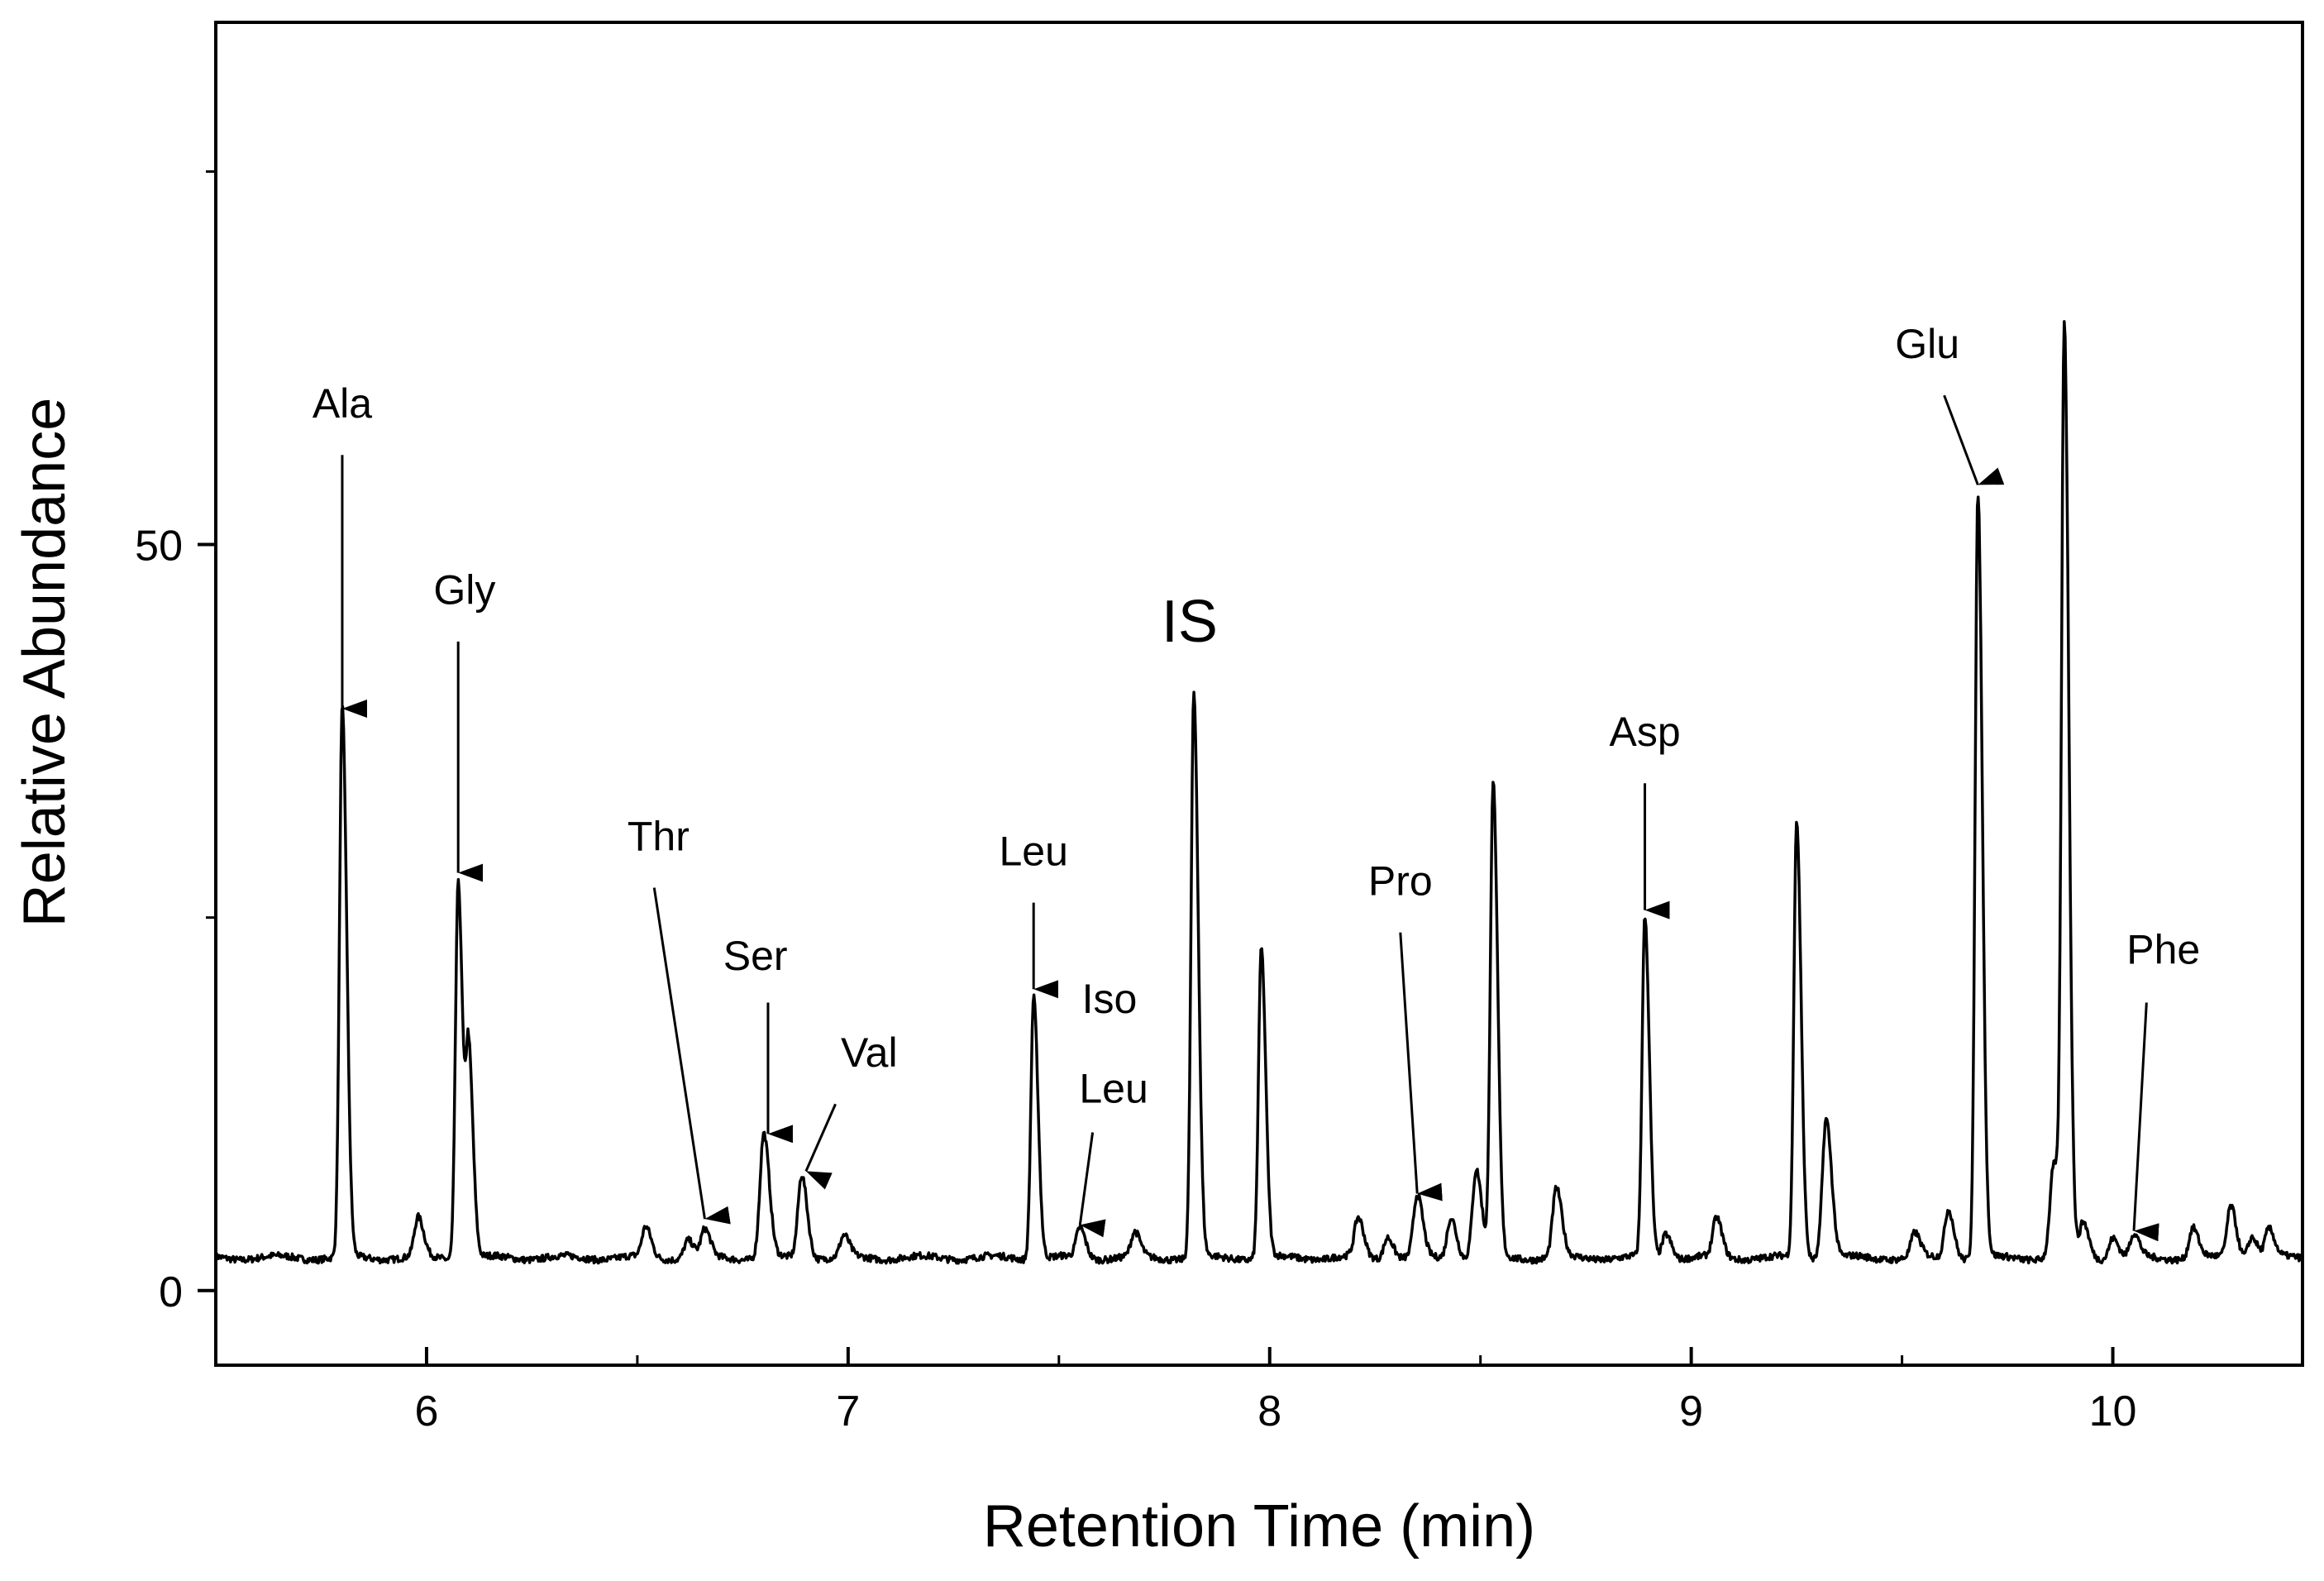 The image size is (2324, 1581). Describe the element at coordinates (659, 836) in the screenshot. I see `peak-label-thr-2: Thr` at that location.